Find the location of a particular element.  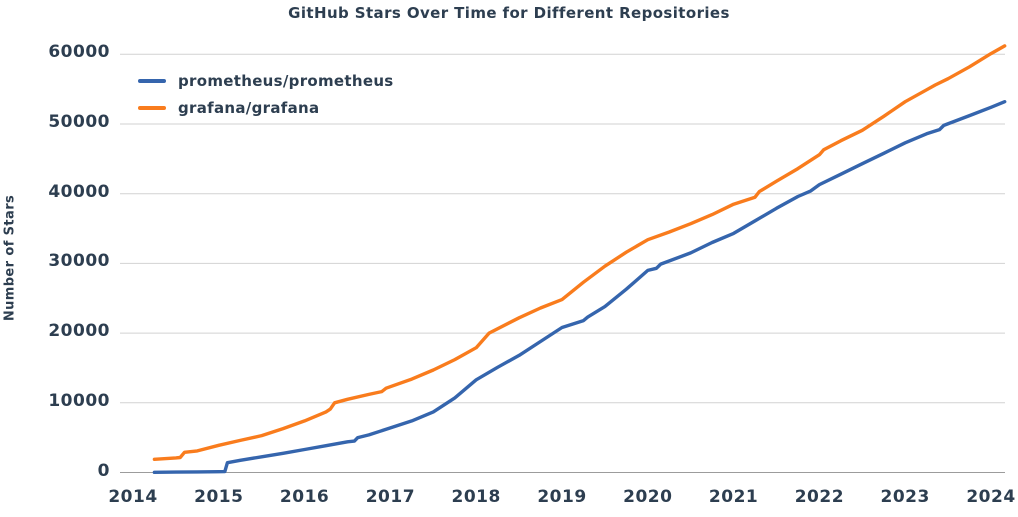

y-tick-label-60000: 60000 is located at coordinates (79, 52).